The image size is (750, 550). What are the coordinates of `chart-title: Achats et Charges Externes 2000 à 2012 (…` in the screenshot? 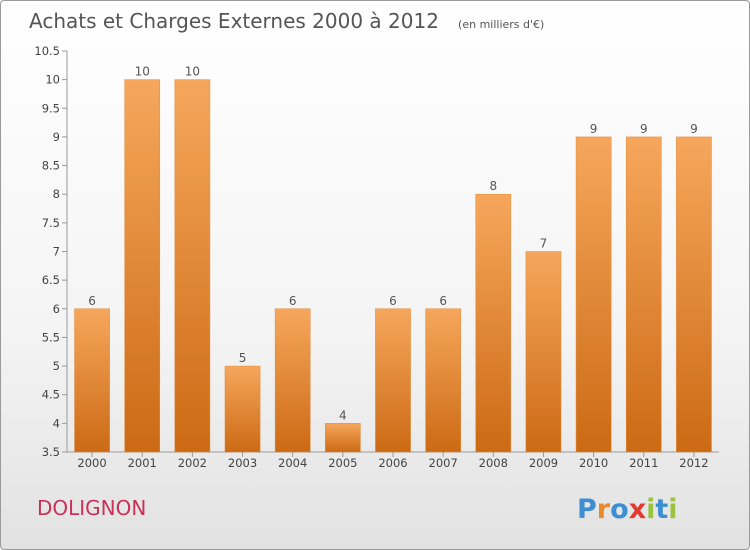 It's located at (286, 21).